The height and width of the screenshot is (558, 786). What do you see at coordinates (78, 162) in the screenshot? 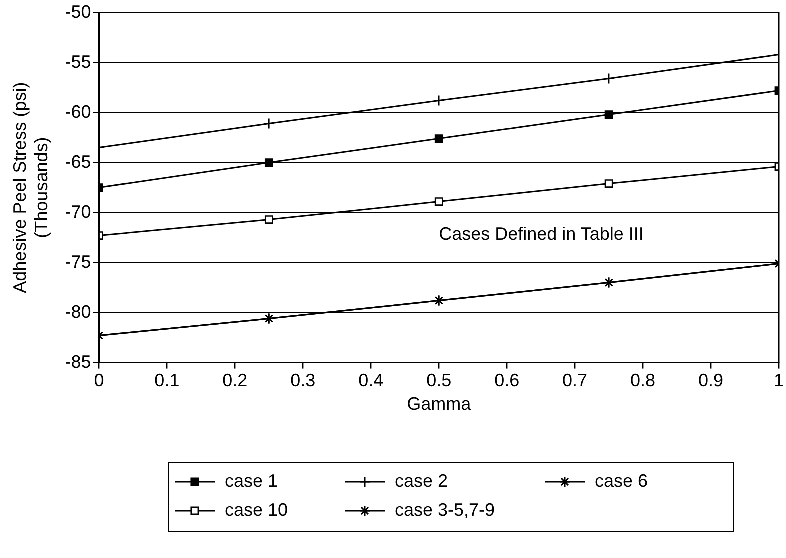
I see `y-tick-label: -65` at bounding box center [78, 162].